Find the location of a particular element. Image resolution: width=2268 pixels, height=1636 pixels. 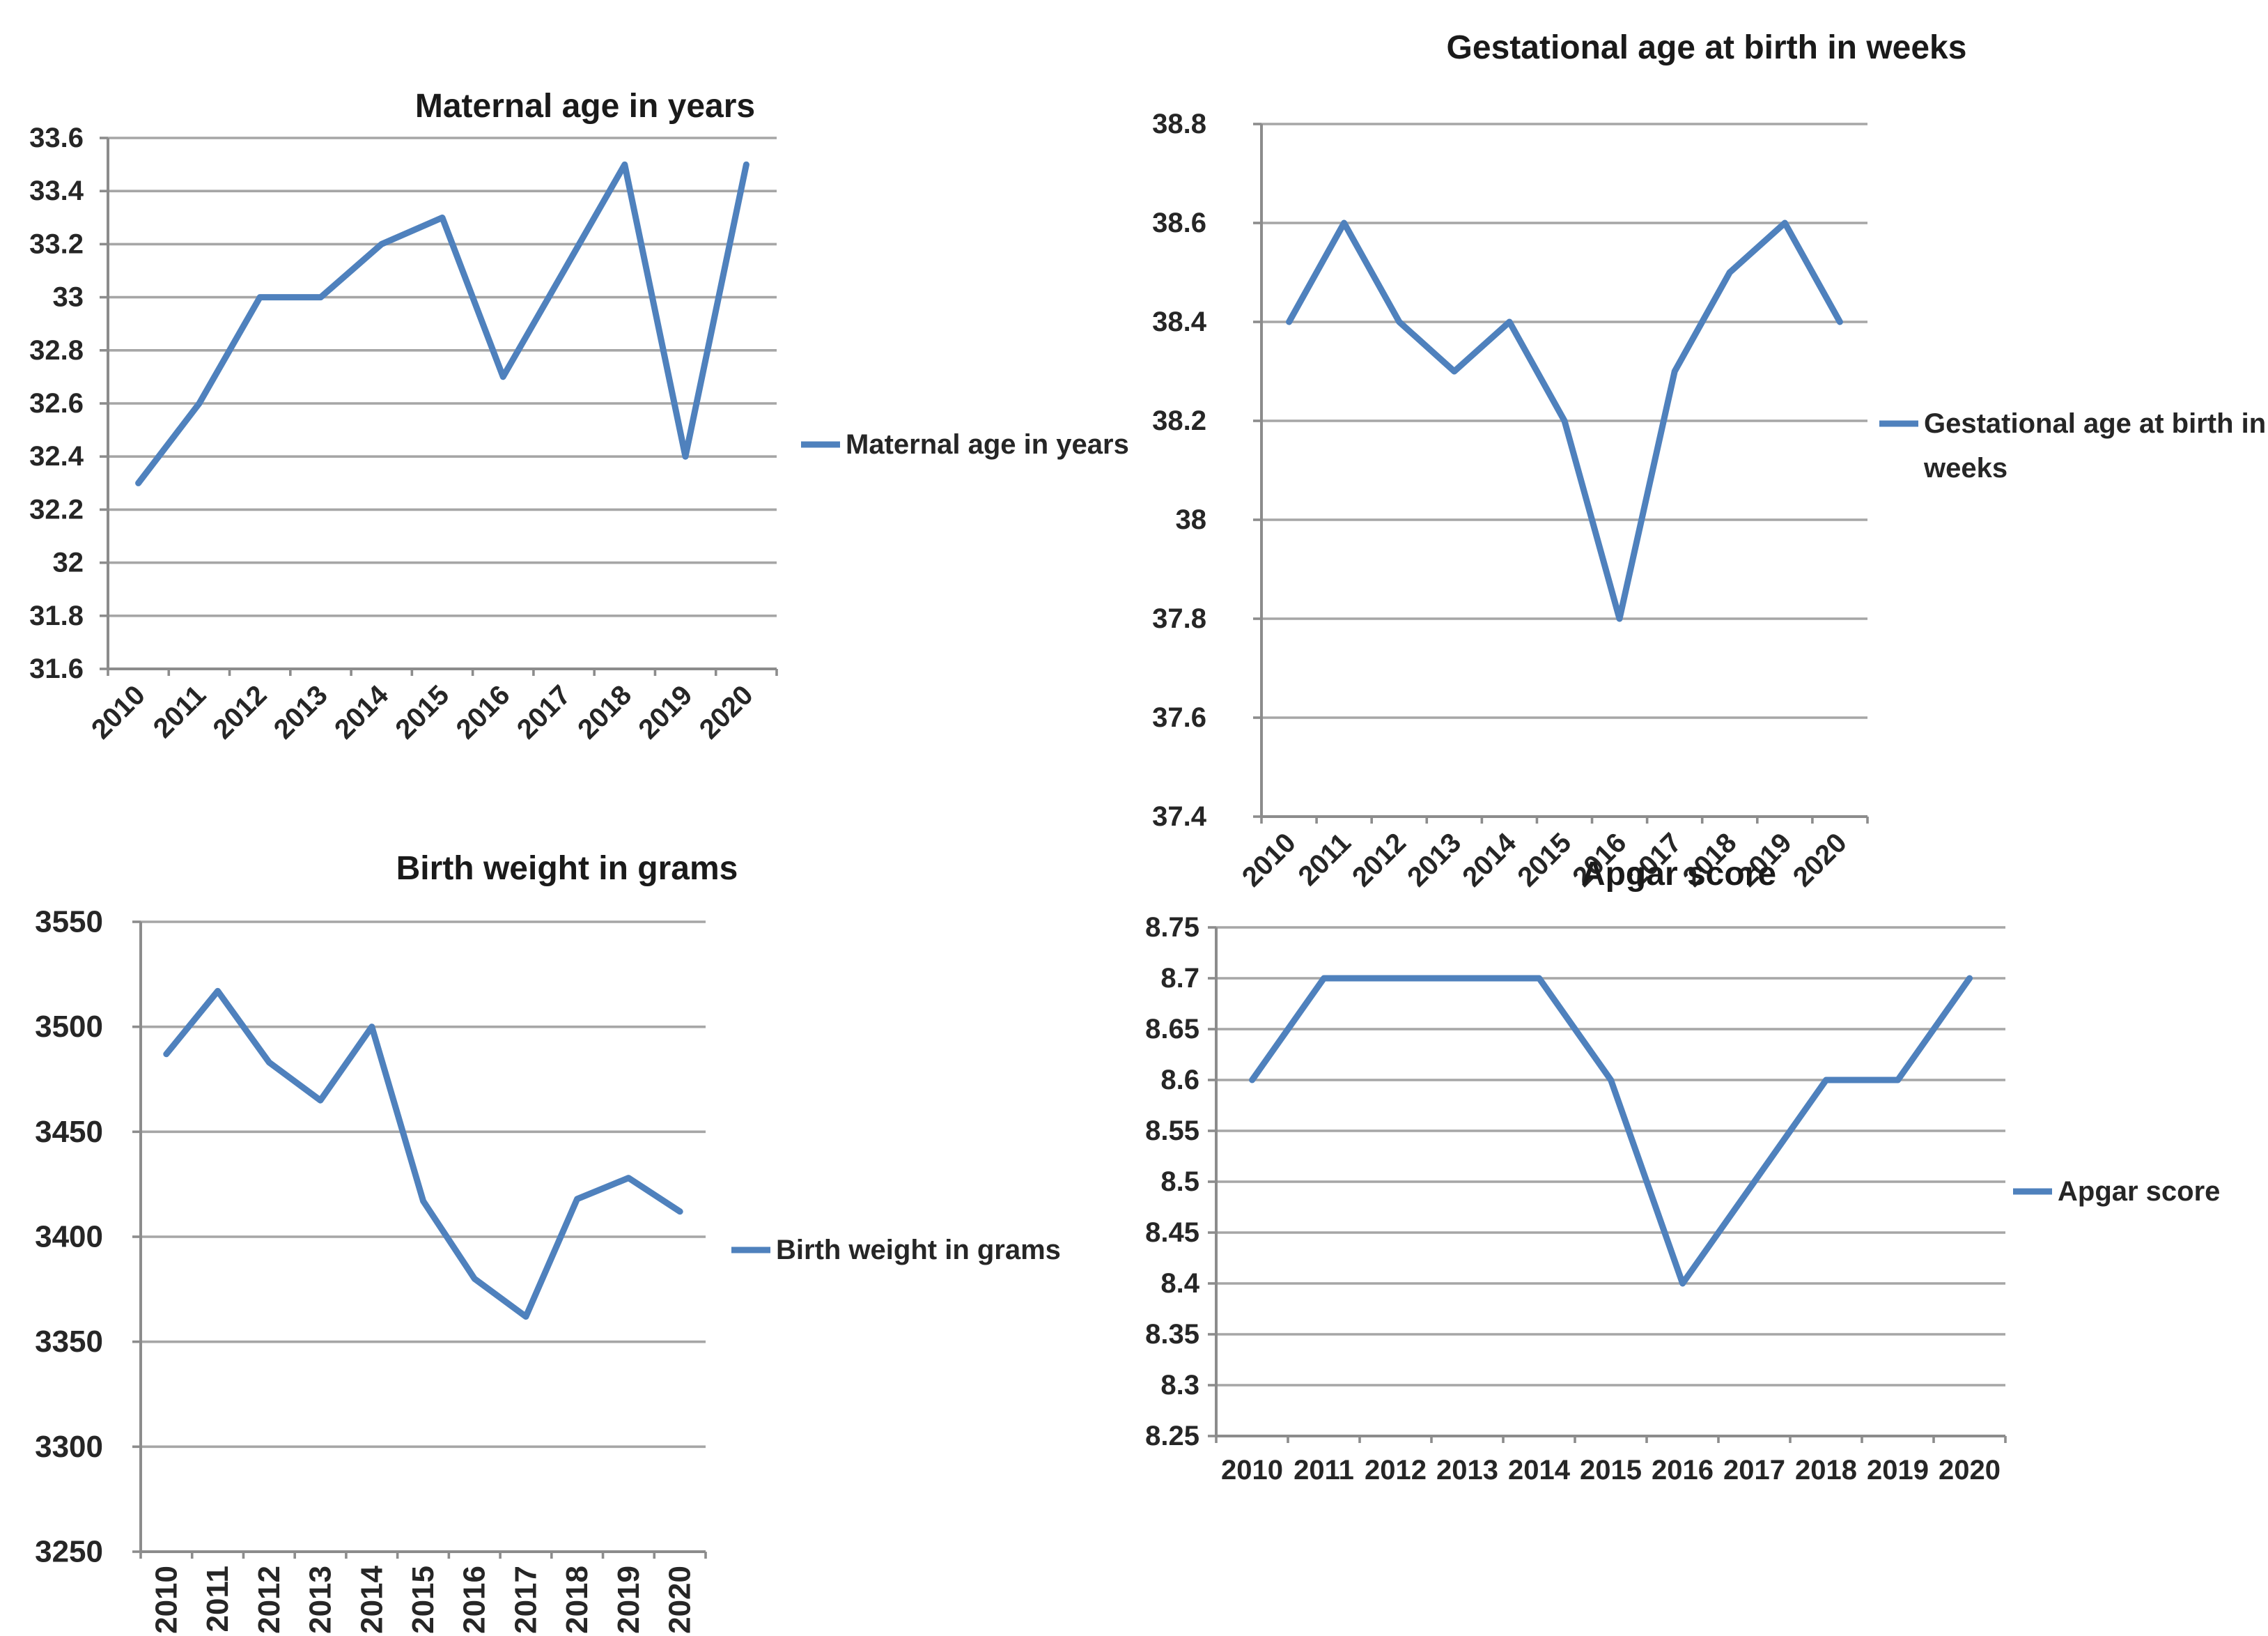

y-axis-label: 37.6 is located at coordinates (1179, 717).